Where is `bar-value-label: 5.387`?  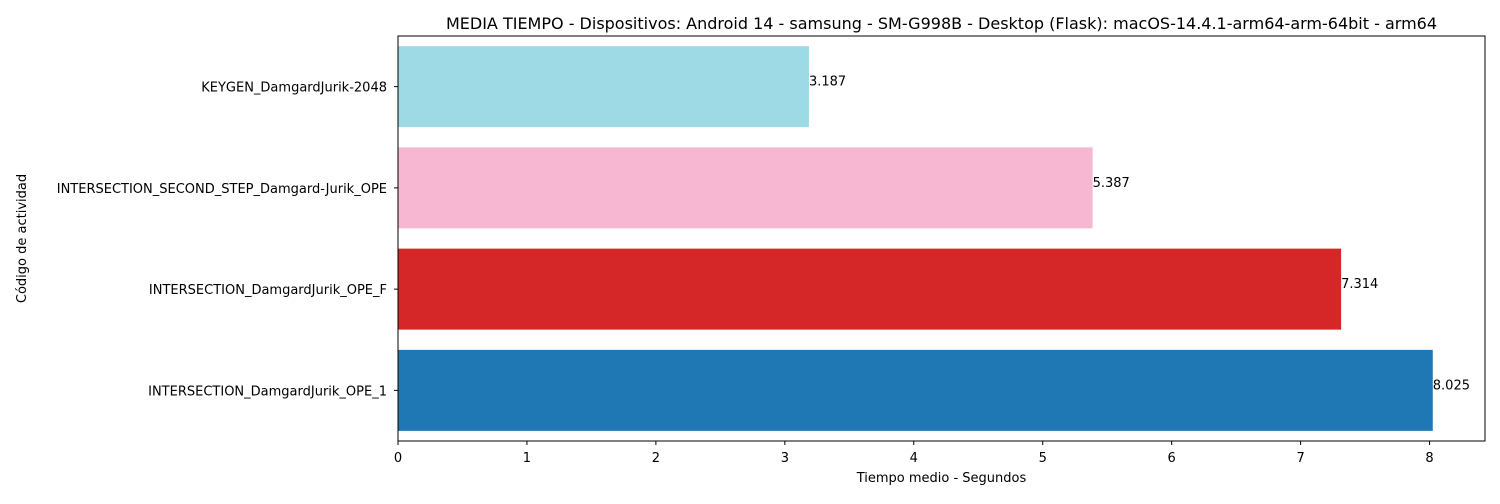 bar-value-label: 5.387 is located at coordinates (1111, 183).